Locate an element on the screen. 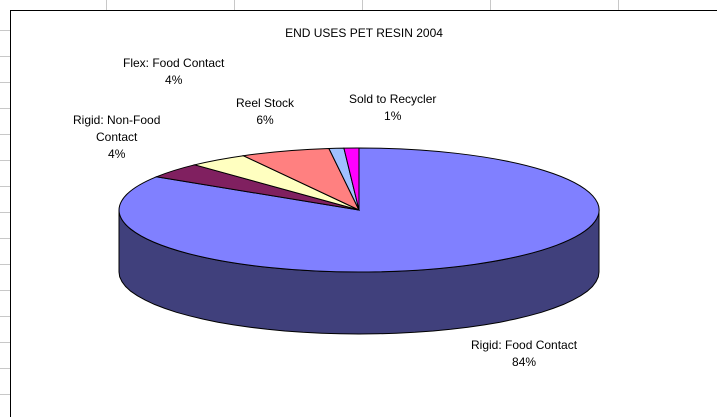 The width and height of the screenshot is (720, 418). slice-label-line-2: Contact is located at coordinates (117, 137).